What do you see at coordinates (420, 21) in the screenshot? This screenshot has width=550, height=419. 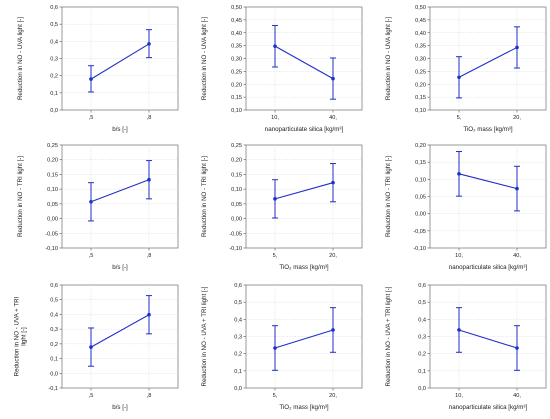 I see `y-tick-label: 0,45` at bounding box center [420, 21].